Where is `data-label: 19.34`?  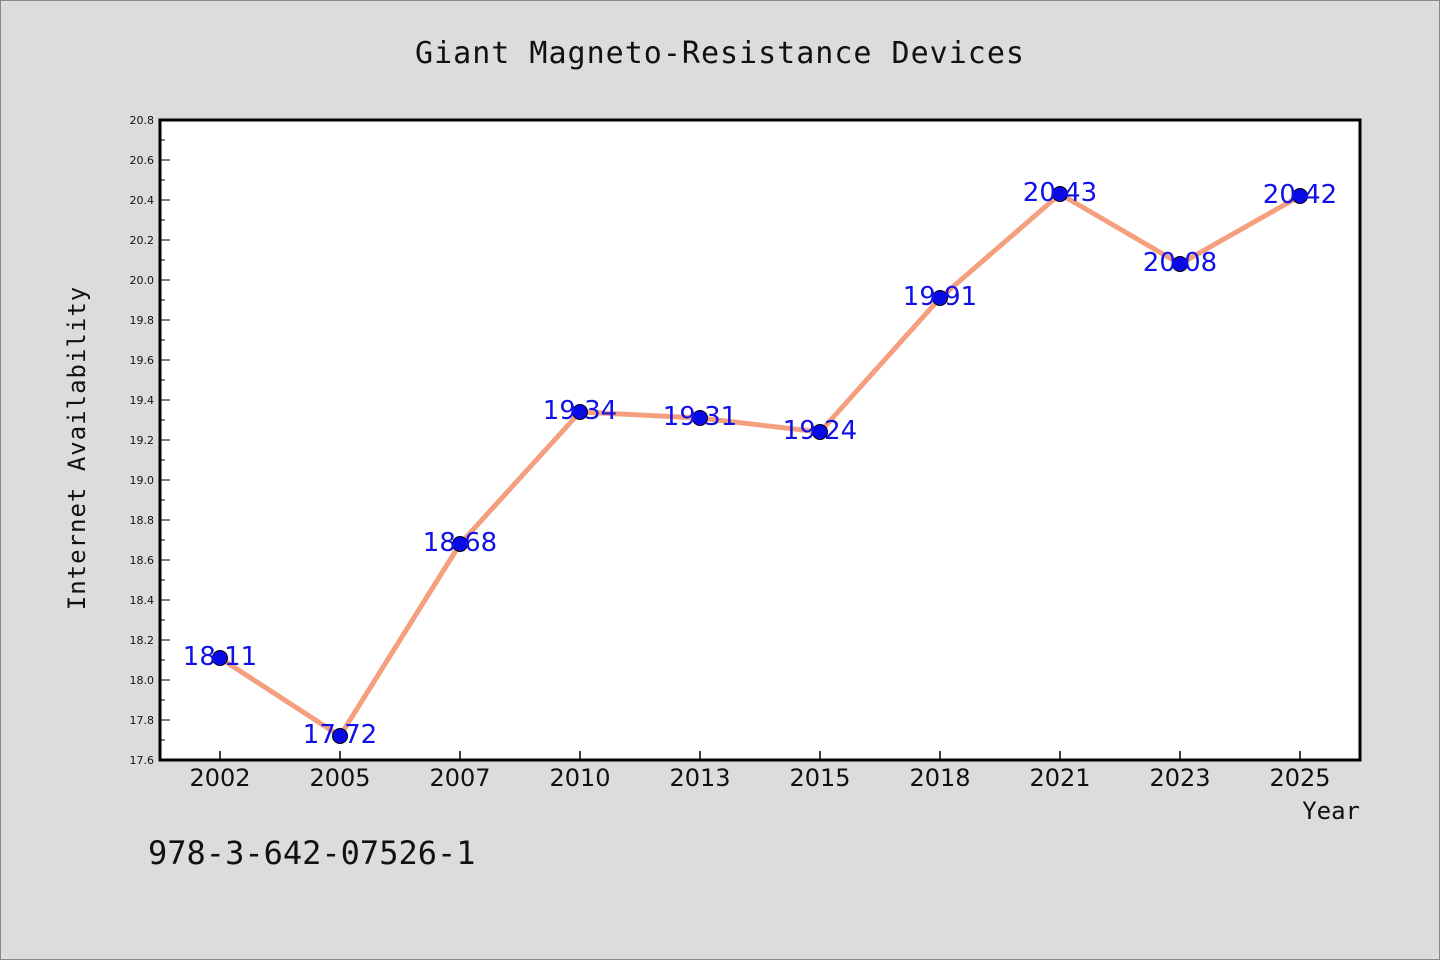
data-label: 19.34 is located at coordinates (580, 411).